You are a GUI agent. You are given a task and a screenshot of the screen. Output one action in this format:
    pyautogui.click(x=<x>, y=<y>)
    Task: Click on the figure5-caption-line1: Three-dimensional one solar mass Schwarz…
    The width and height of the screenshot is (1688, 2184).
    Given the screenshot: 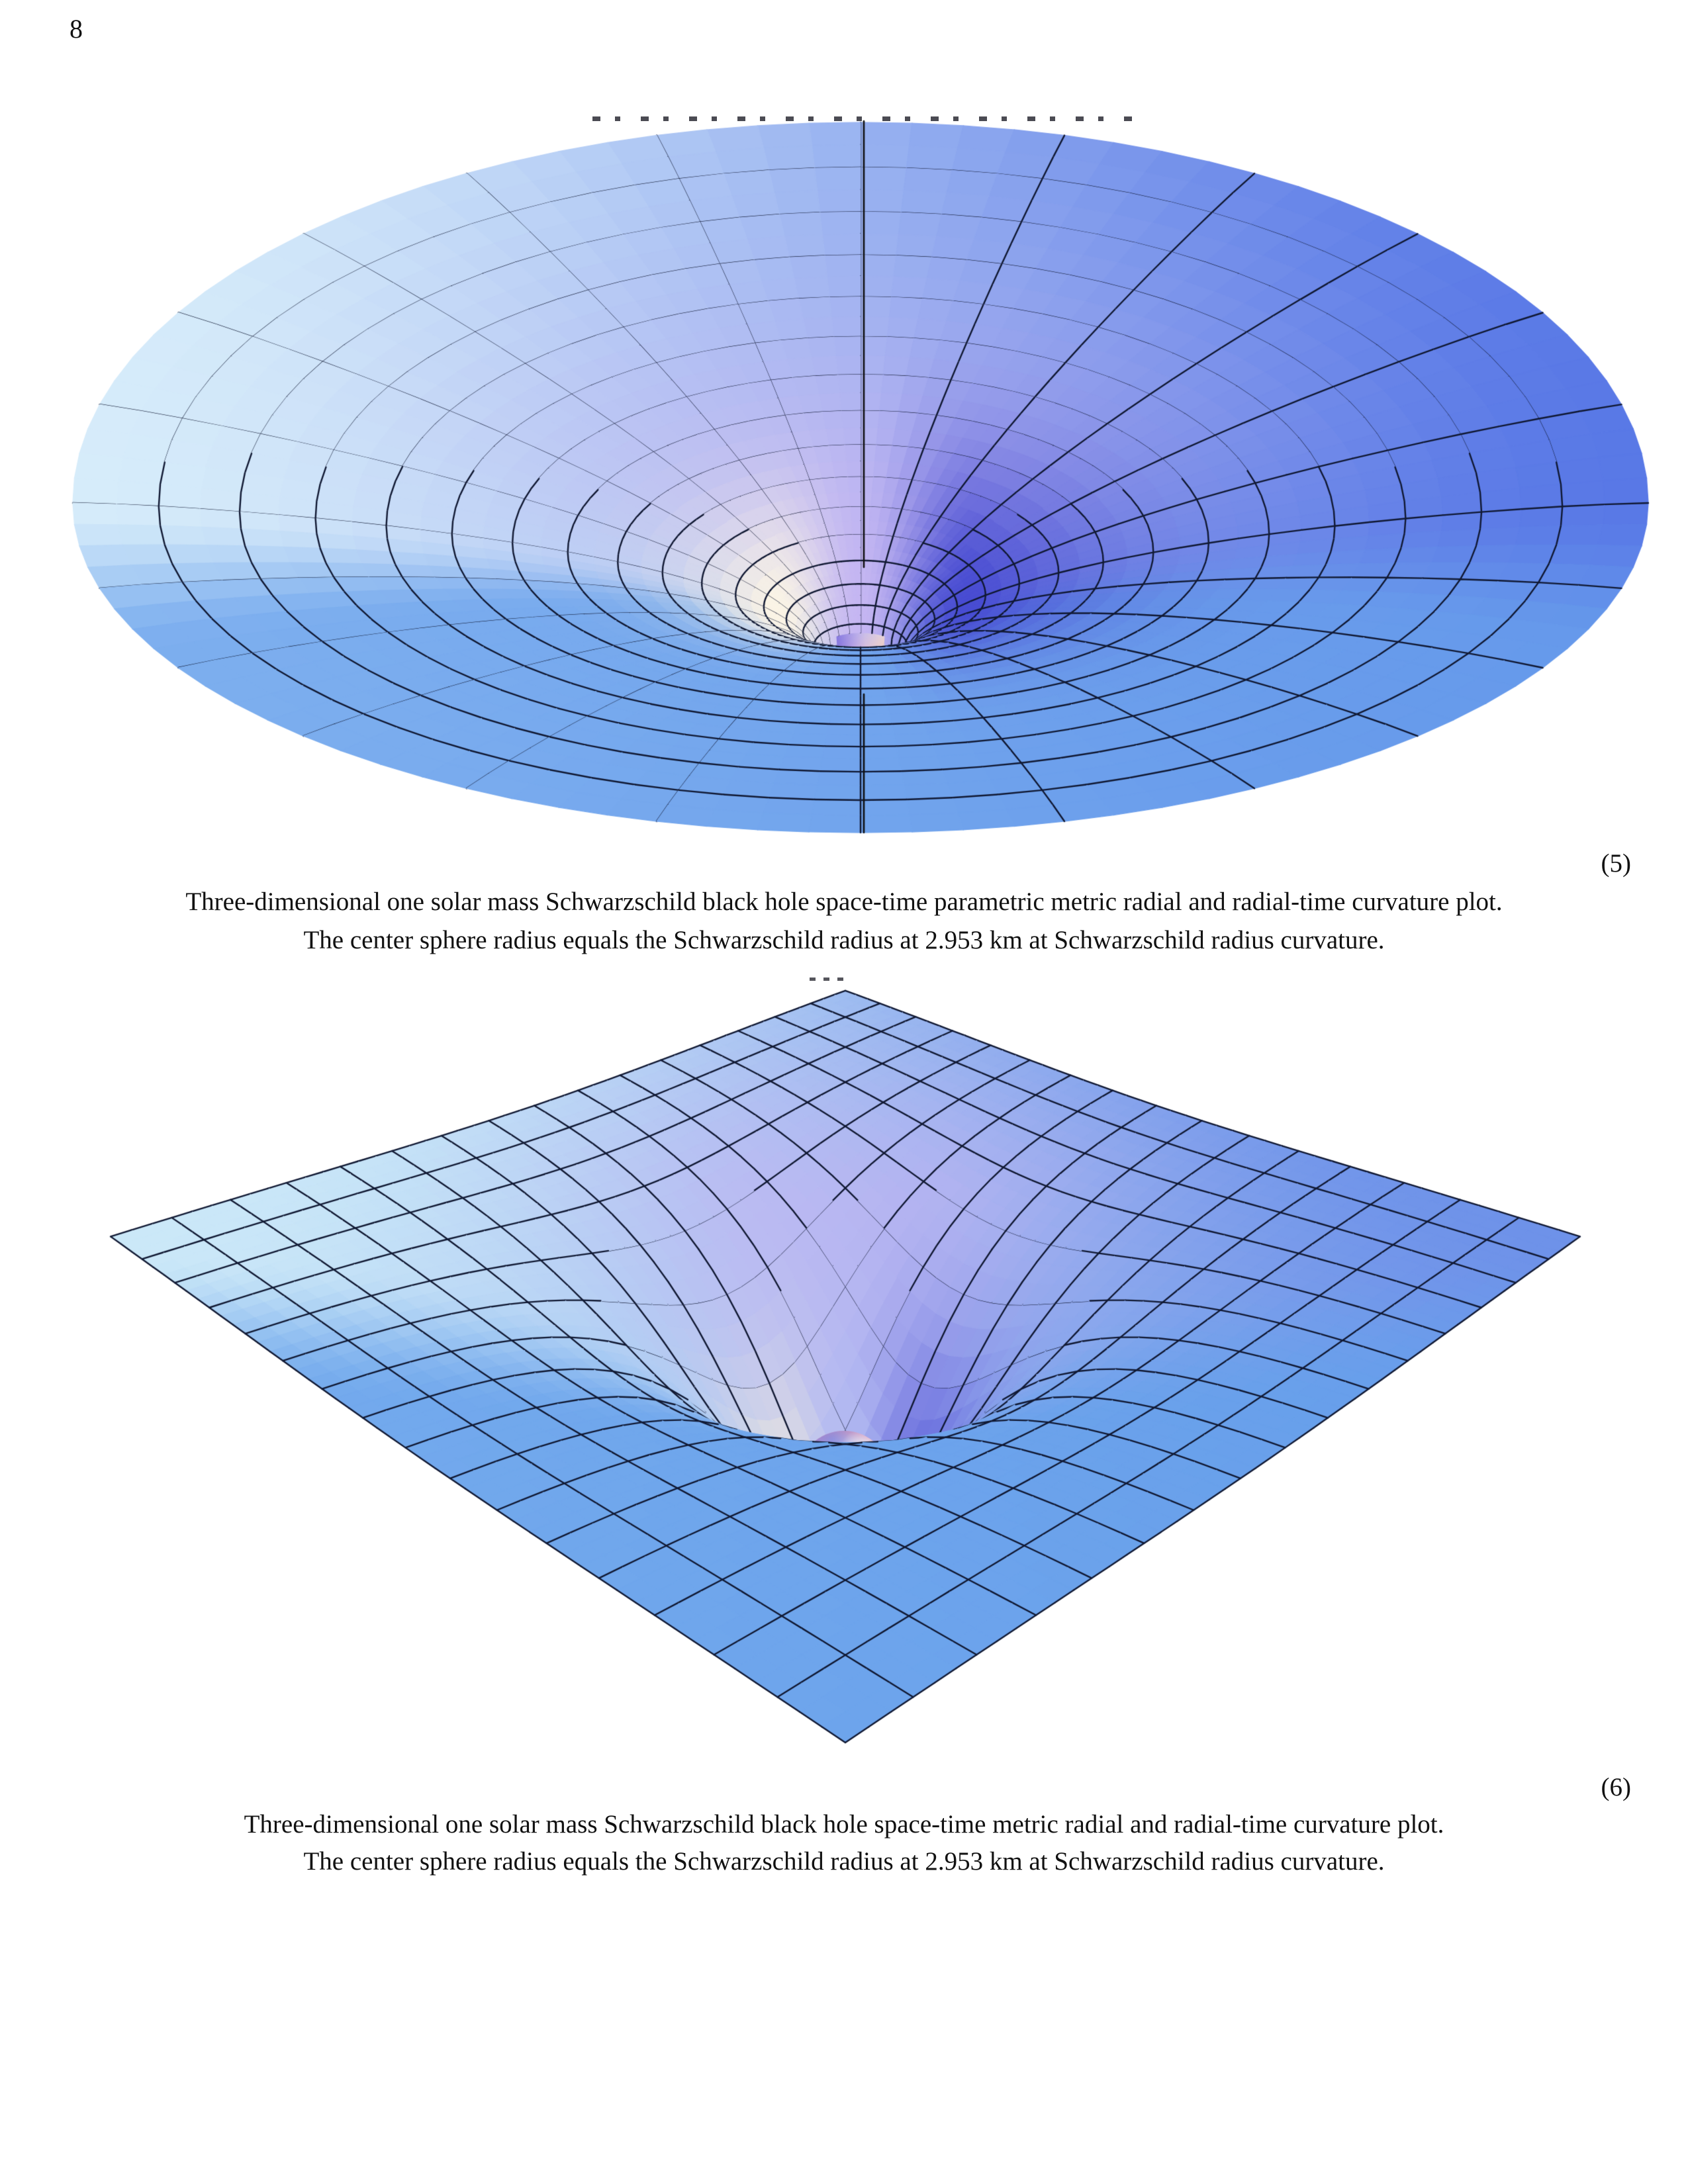 What is the action you would take?
    pyautogui.click(x=844, y=901)
    